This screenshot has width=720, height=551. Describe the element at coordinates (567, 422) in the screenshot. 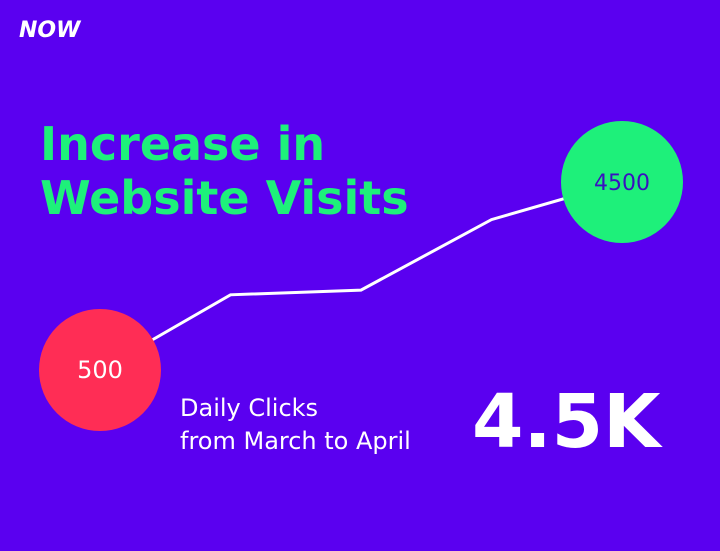

I see `headline: 4.5K` at that location.